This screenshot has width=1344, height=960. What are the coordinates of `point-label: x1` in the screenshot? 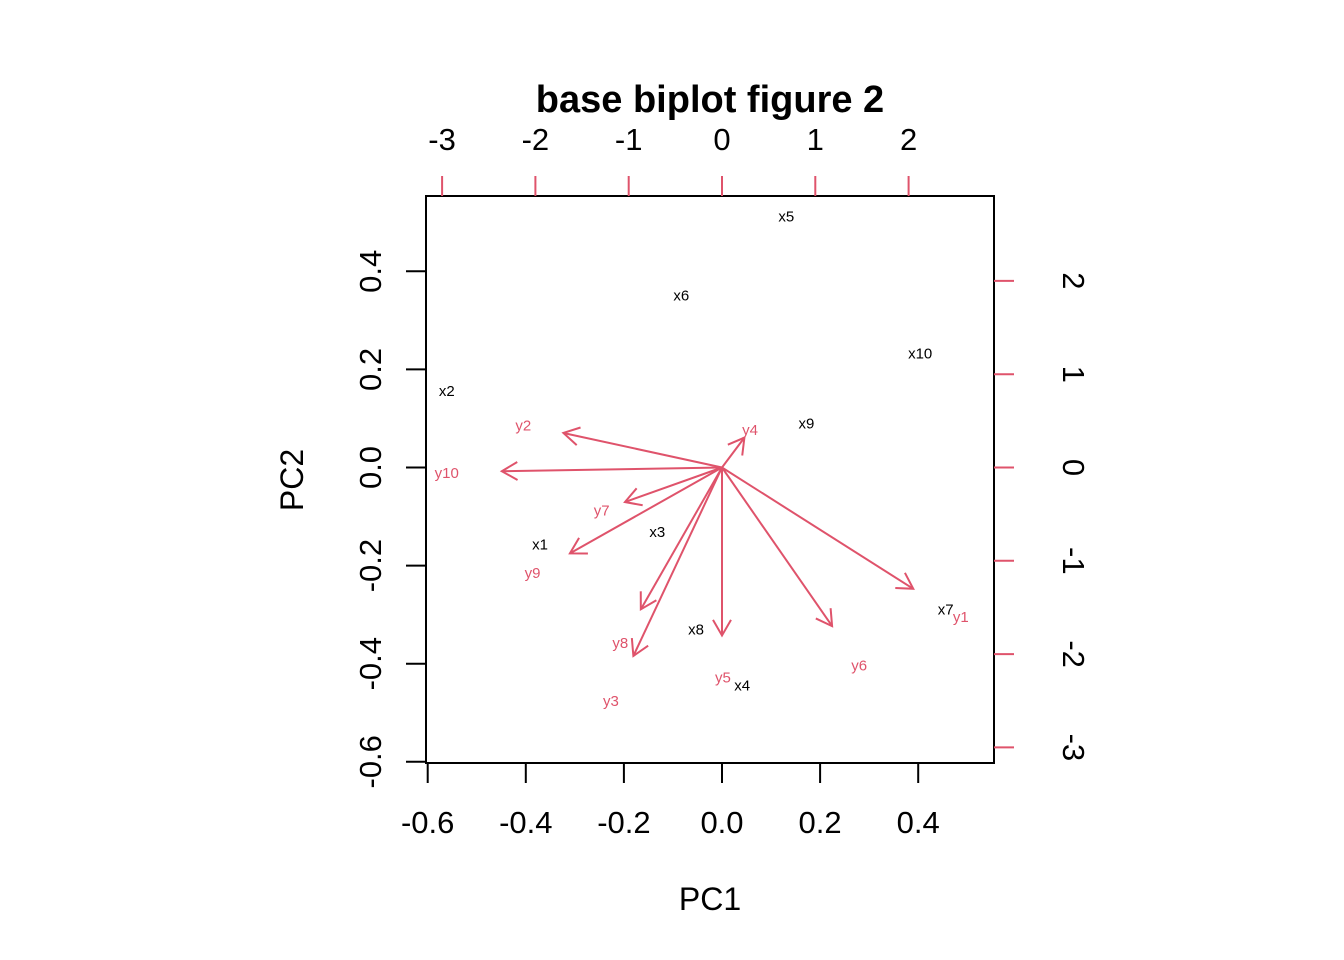 It's located at (540, 545).